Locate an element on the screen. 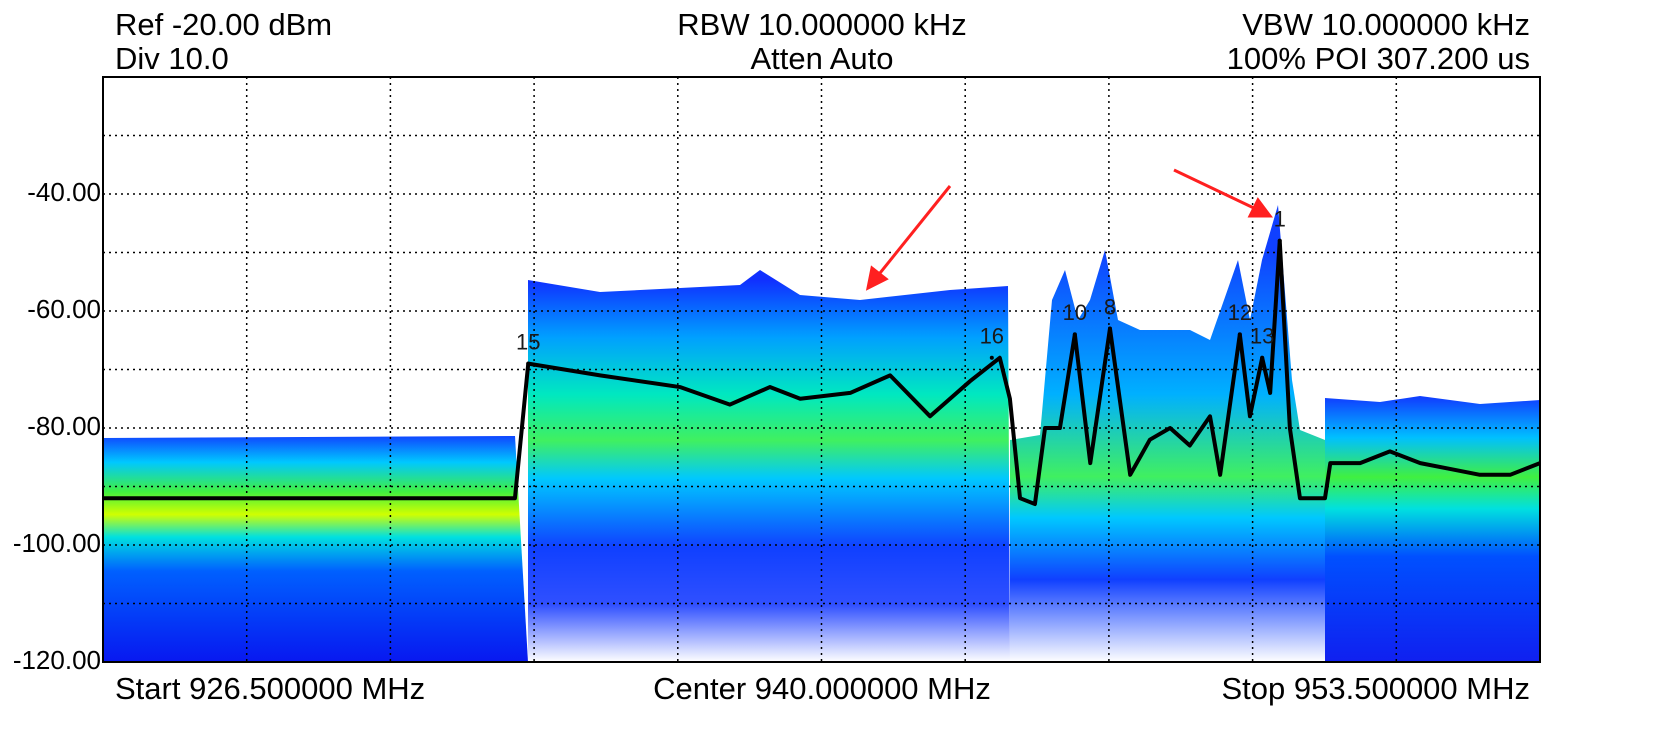 Image resolution: width=1653 pixels, height=746 pixels. ref-label: Ref -20.00 dBm is located at coordinates (223, 24).